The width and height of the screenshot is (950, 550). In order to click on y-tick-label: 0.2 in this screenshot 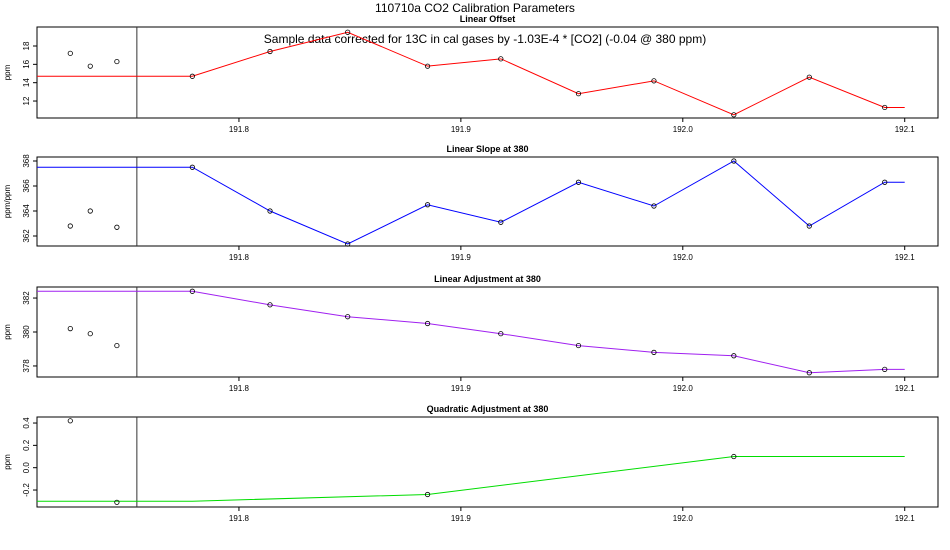, I will do `click(26, 445)`.